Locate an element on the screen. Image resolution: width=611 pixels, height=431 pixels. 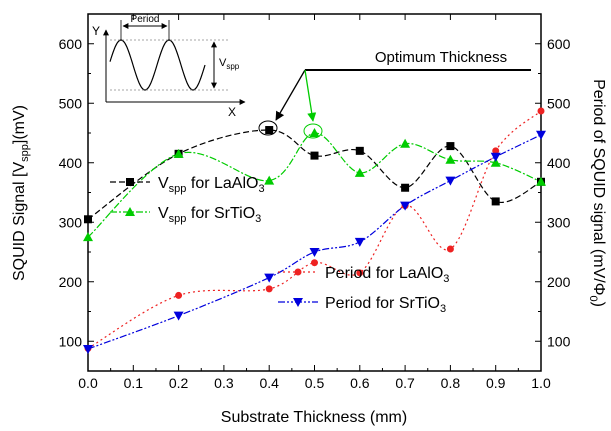
svg-text: Period for SrTiO3 is located at coordinates (385, 305).